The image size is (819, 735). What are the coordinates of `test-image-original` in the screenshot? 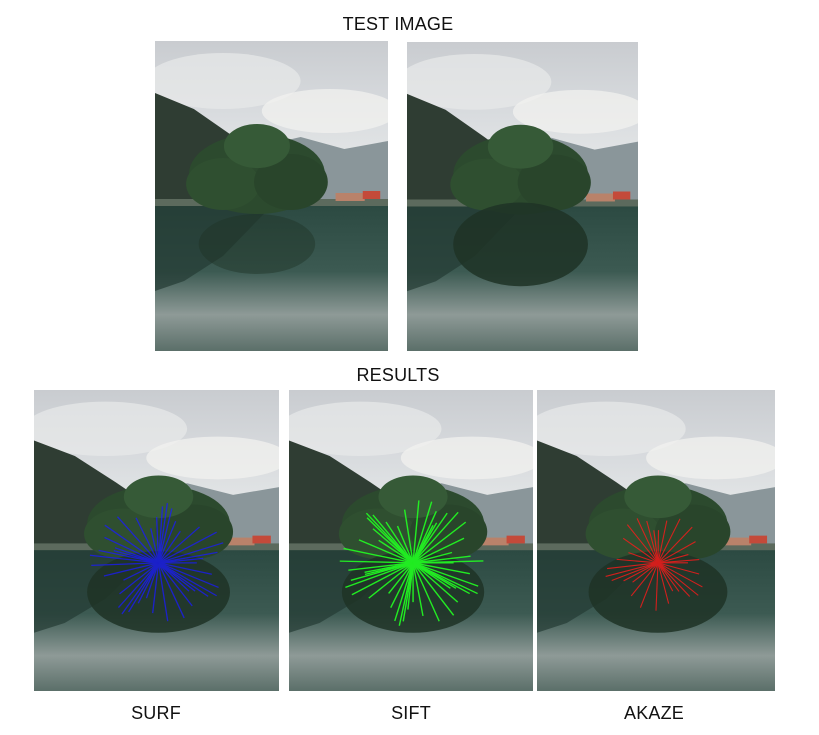 It's located at (271, 196).